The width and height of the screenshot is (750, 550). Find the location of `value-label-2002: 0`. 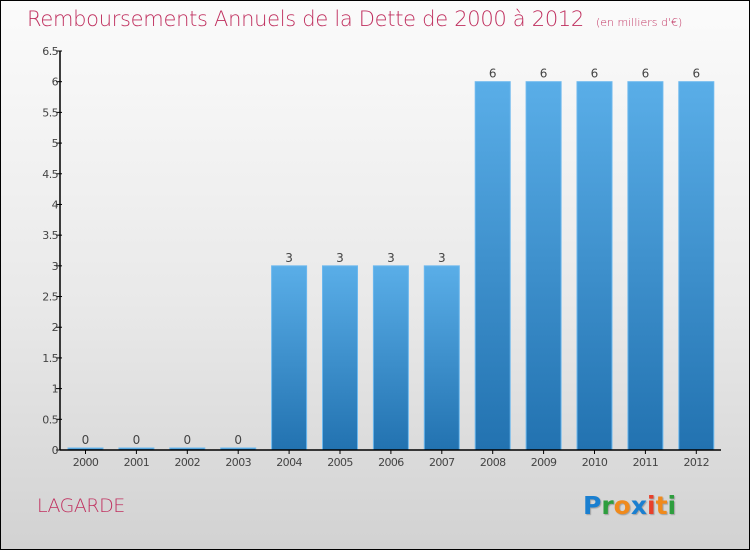

value-label-2002: 0 is located at coordinates (187, 440).